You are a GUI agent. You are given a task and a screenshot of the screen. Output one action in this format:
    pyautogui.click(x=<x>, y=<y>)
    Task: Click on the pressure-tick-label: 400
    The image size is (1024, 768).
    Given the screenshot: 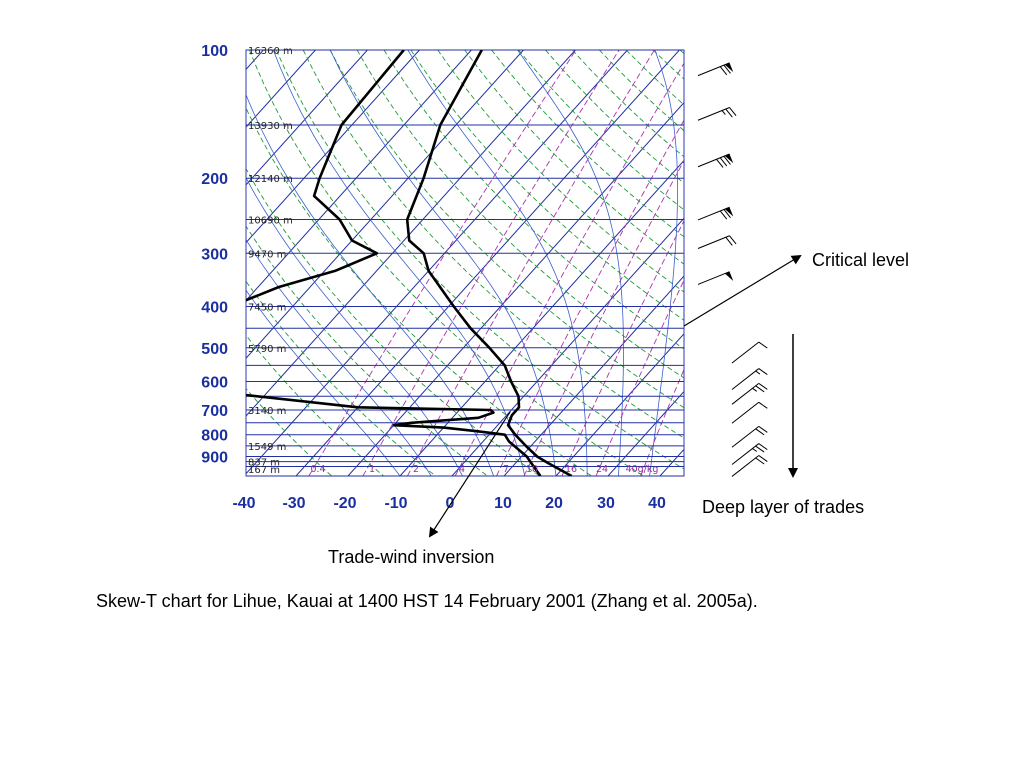 What is the action you would take?
    pyautogui.click(x=214, y=307)
    